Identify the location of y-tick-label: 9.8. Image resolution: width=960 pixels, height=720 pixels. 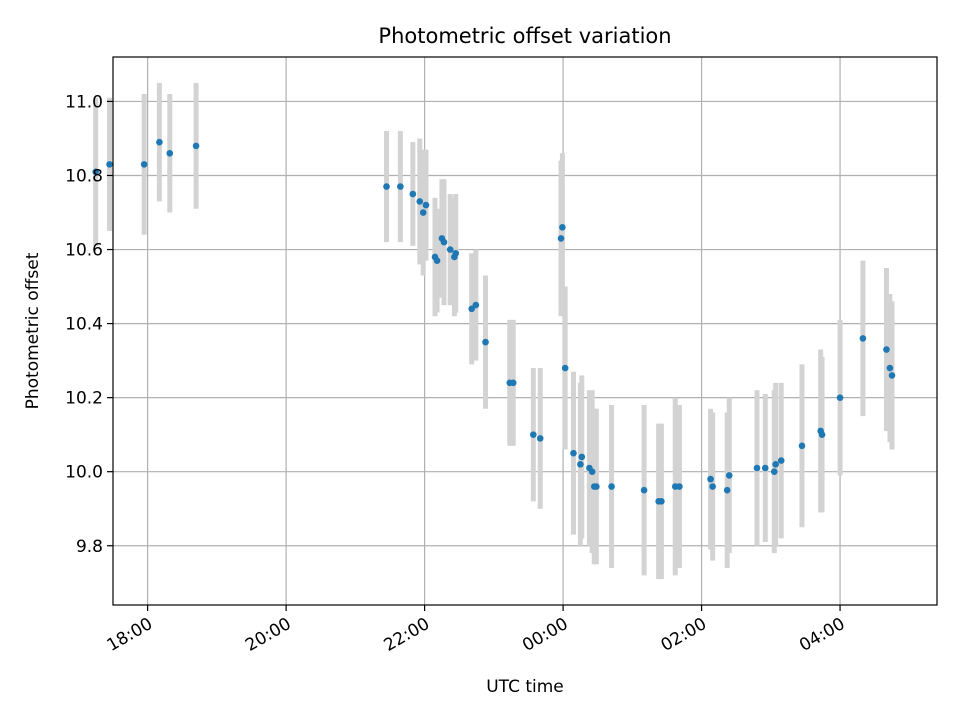
(89, 547).